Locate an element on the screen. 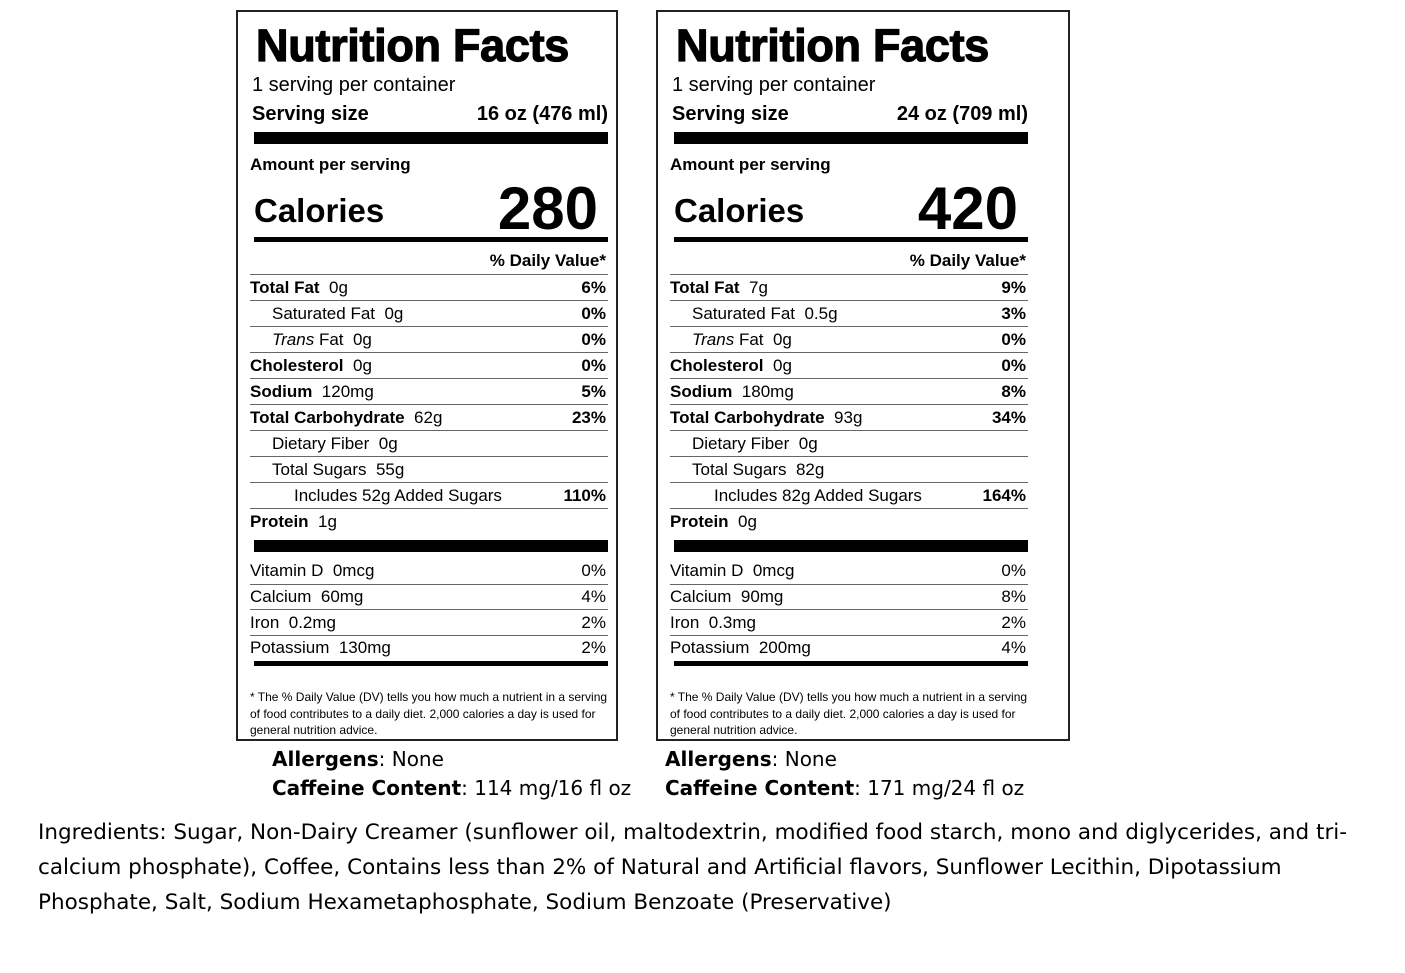 Image resolution: width=1405 pixels, height=973 pixels. nutrient-name: Total Sugars 82g is located at coordinates (758, 470).